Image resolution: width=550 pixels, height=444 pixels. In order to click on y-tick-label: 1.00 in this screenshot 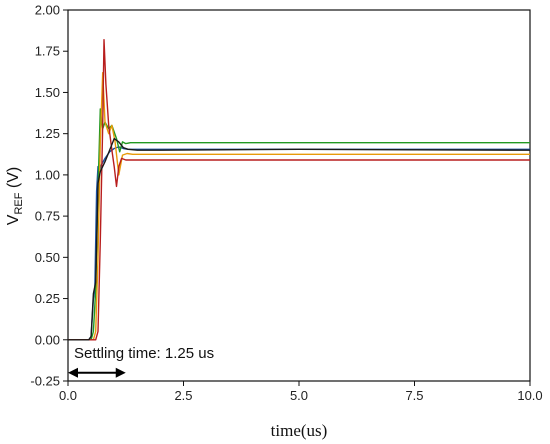, I will do `click(47, 174)`.